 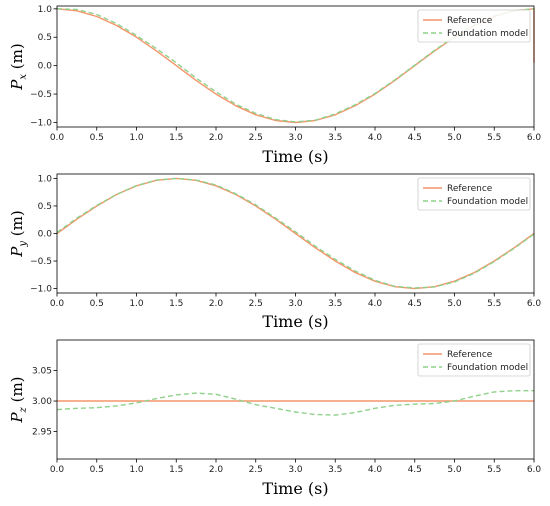 I want to click on y-tick-label: 3.00, so click(x=42, y=402).